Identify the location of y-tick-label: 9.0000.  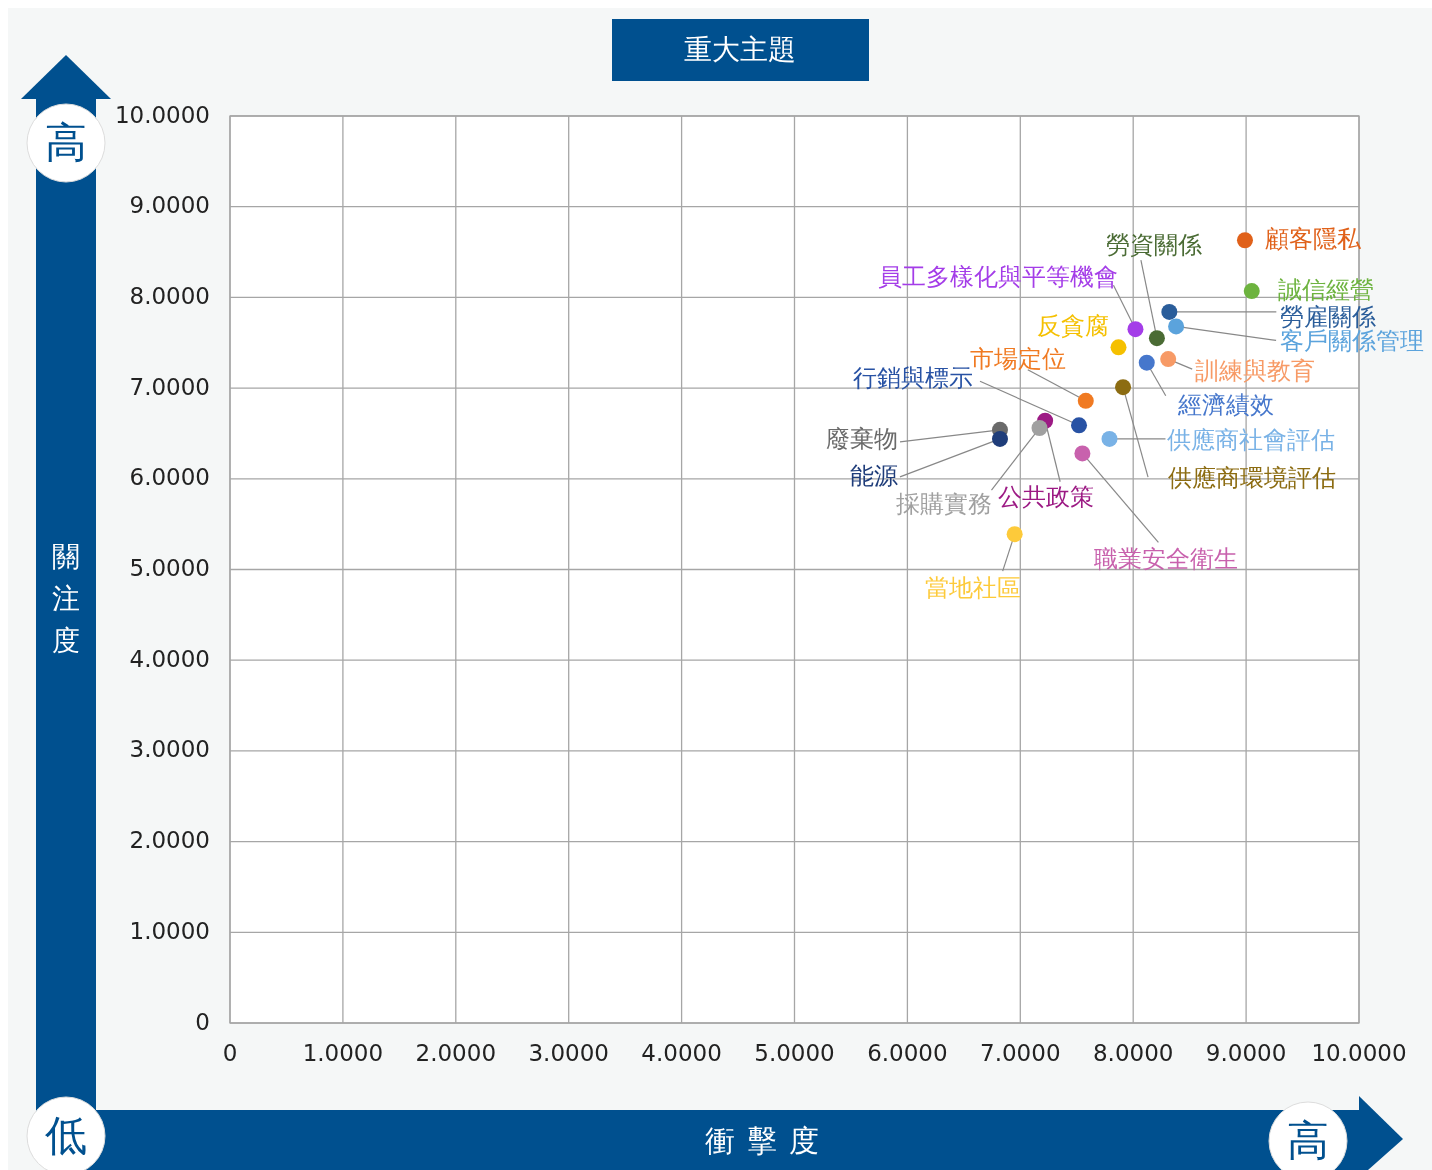
(169, 205).